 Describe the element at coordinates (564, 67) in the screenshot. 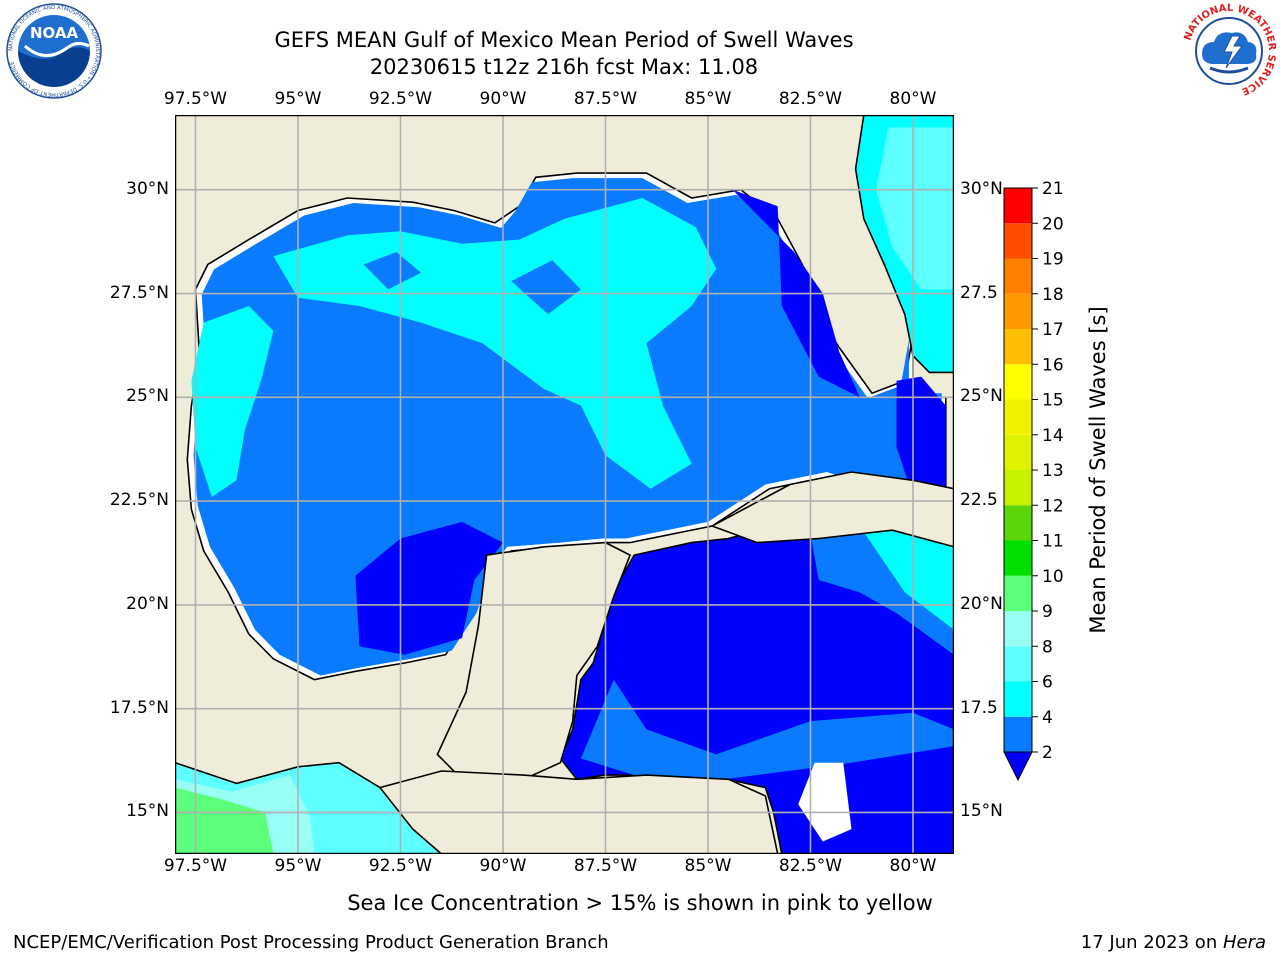

I see `chart-subtitle: 20230615 t12z 216h fcst Max: 11.08` at that location.